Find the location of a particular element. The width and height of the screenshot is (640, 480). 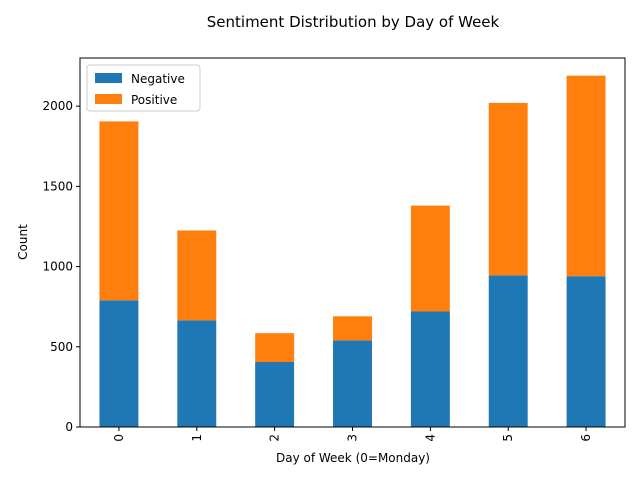

x-tick-label: 6 is located at coordinates (586, 438).